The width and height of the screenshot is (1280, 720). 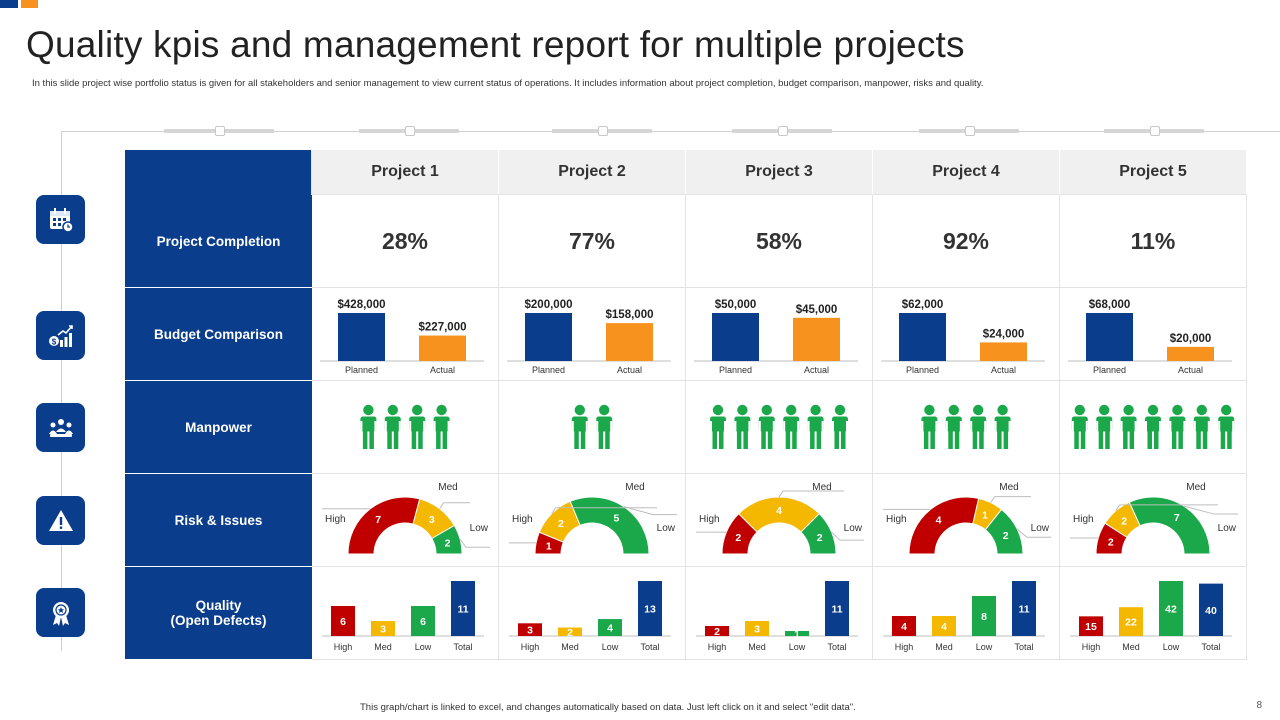 I want to click on risk-gauge-cell: 7 3 2 High Med Low, so click(x=405, y=520).